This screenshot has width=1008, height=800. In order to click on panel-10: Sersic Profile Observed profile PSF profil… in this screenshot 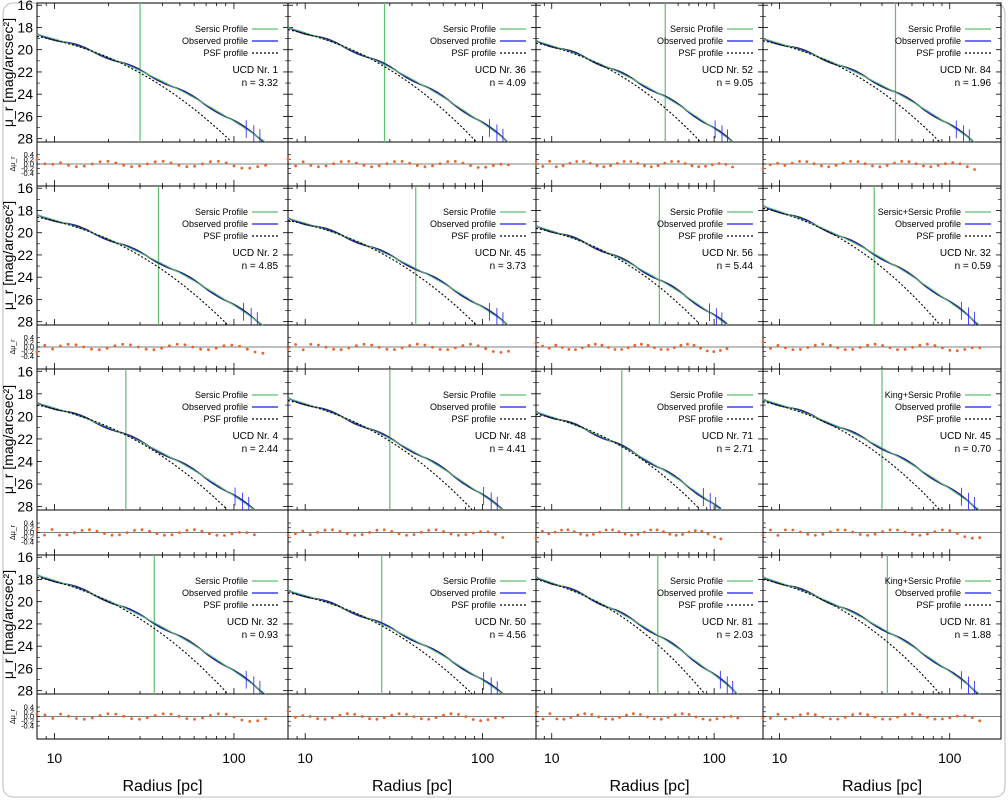, I will do `click(411, 462)`.